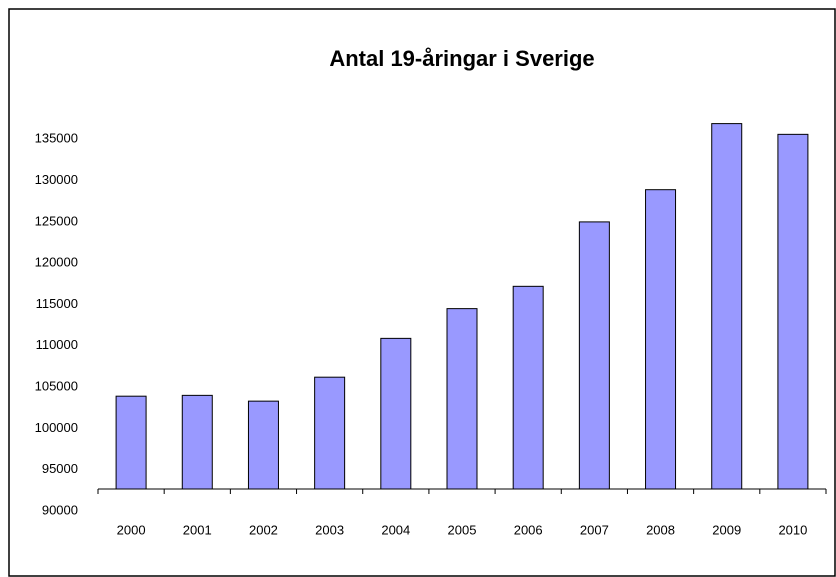 This screenshot has height=577, width=836. Describe the element at coordinates (726, 529) in the screenshot. I see `x-tick-label: 2009` at that location.